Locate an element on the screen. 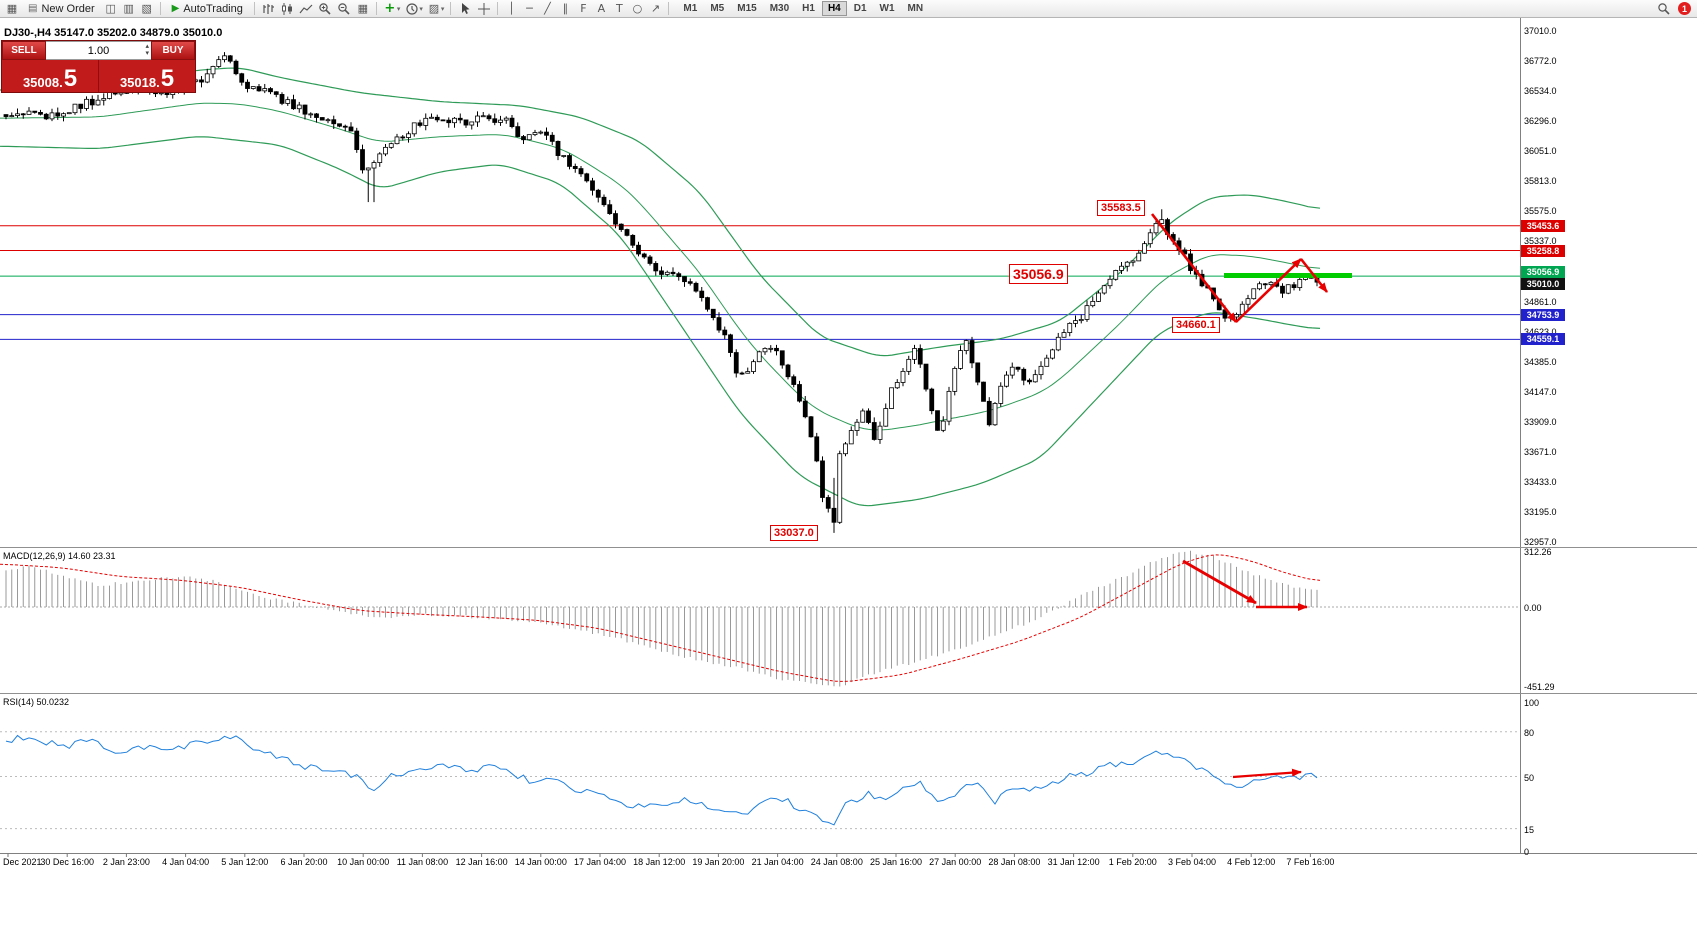 This screenshot has width=1697, height=940. sell-price-button: 35008. 5 is located at coordinates (50, 76).